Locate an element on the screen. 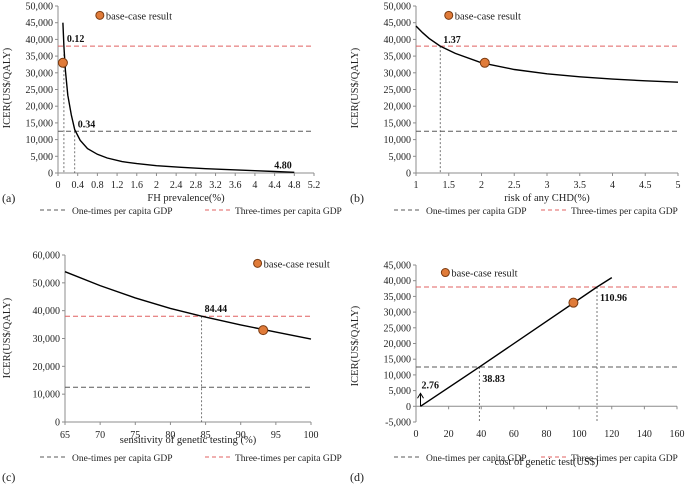 This screenshot has height=495, width=685. arrow-head is located at coordinates (420, 395).